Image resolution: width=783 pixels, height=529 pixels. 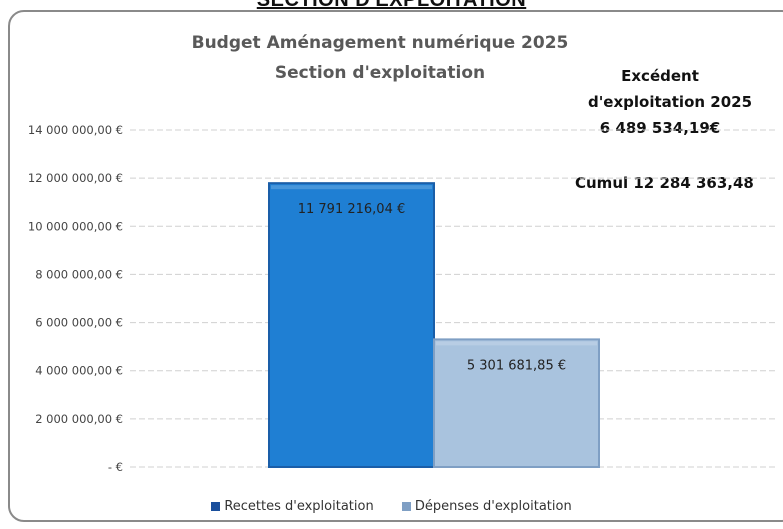 I want to click on legend-item-recettes: Recettes d'exploitation, so click(x=292, y=506).